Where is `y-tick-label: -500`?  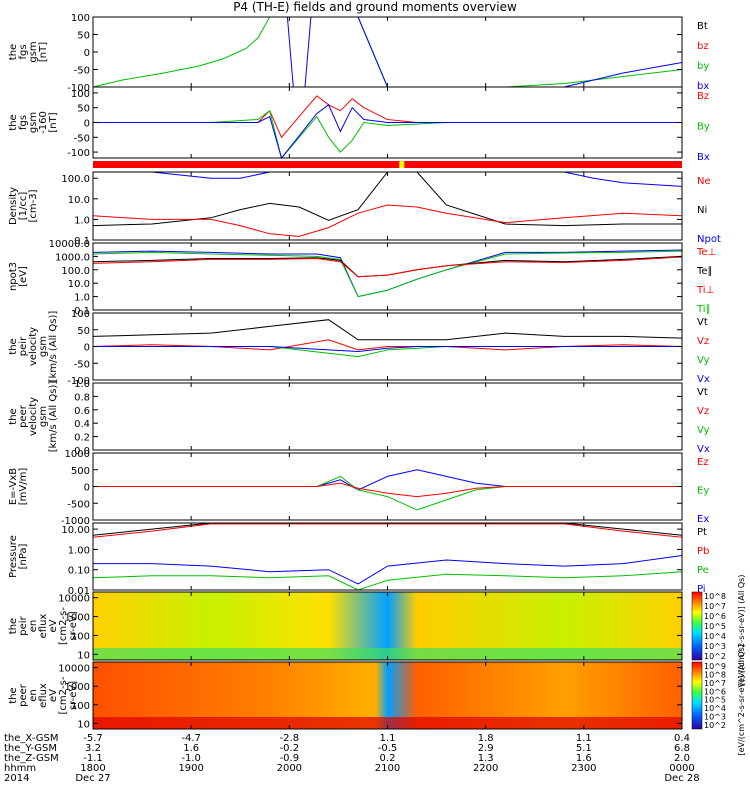
y-tick-label: -500 is located at coordinates (78, 504).